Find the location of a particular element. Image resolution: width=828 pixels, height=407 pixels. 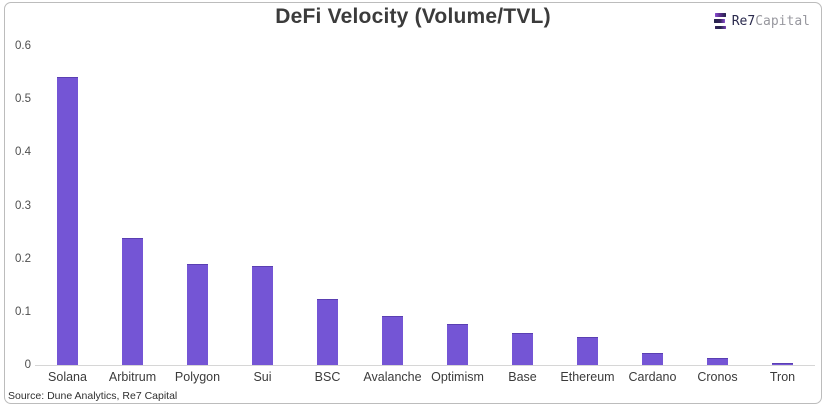

bar-column-optimism is located at coordinates (457, 205).